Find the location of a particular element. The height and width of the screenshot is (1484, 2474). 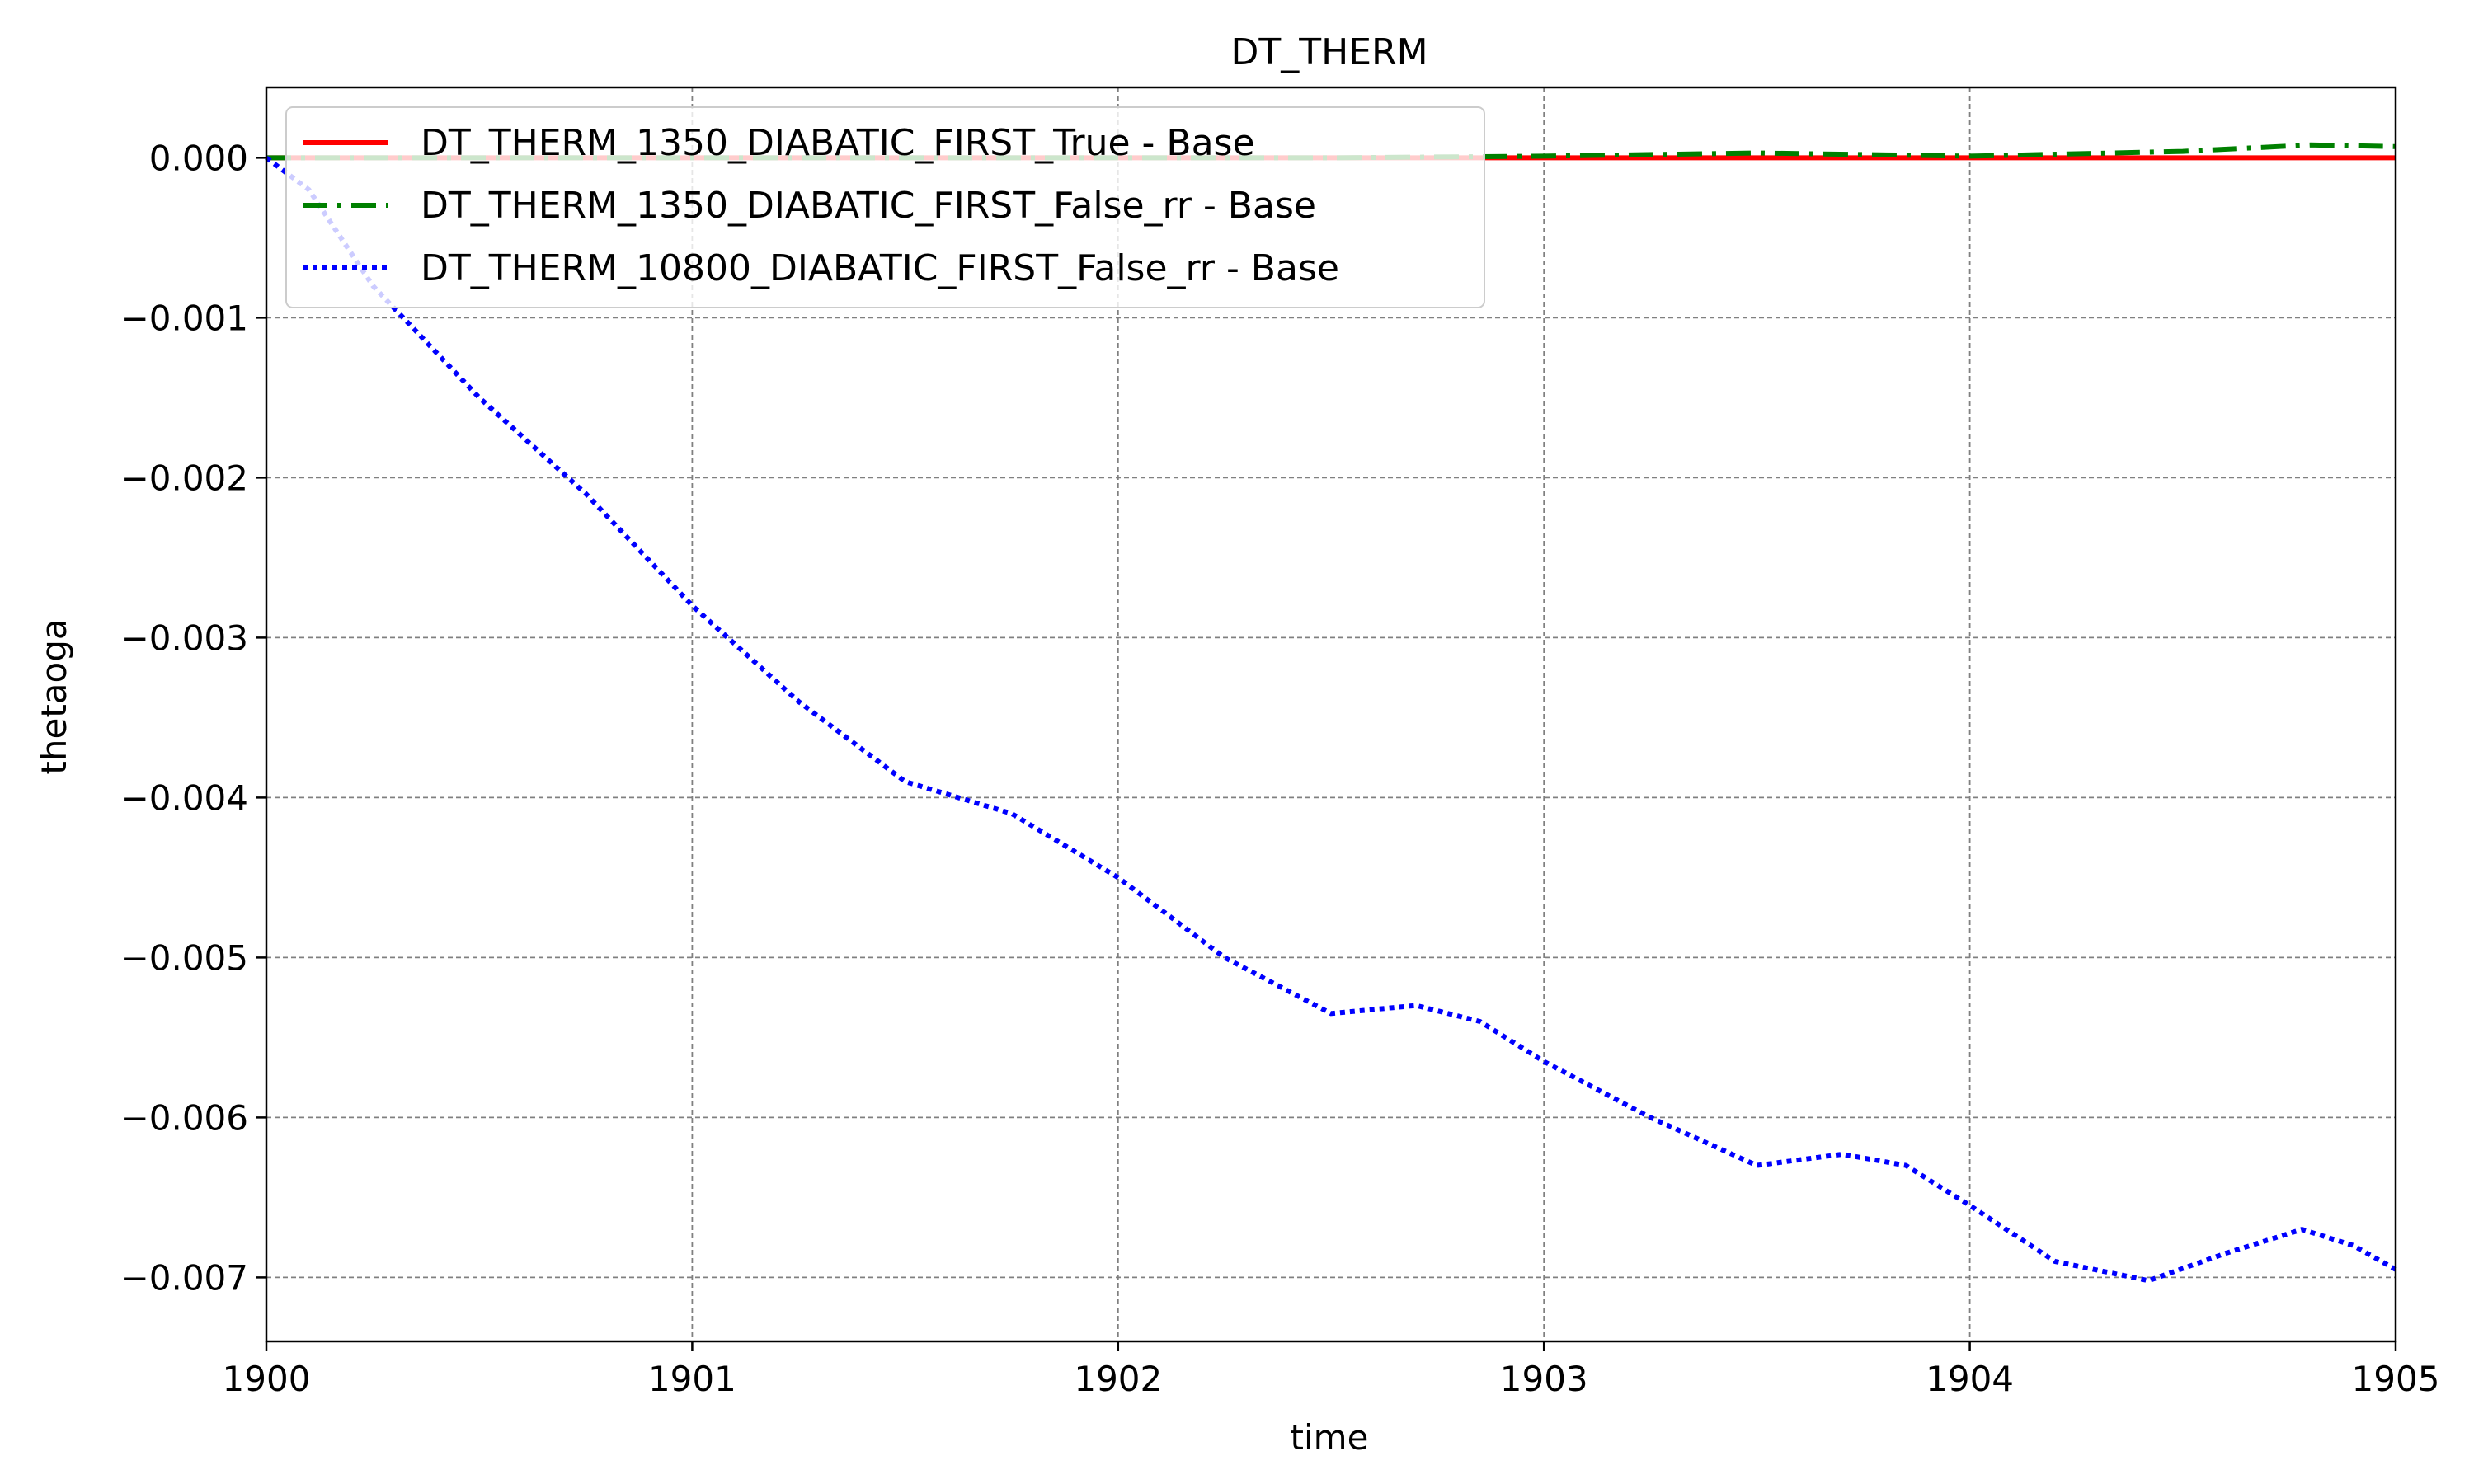

x-tick-label: 1900 is located at coordinates (267, 1379).